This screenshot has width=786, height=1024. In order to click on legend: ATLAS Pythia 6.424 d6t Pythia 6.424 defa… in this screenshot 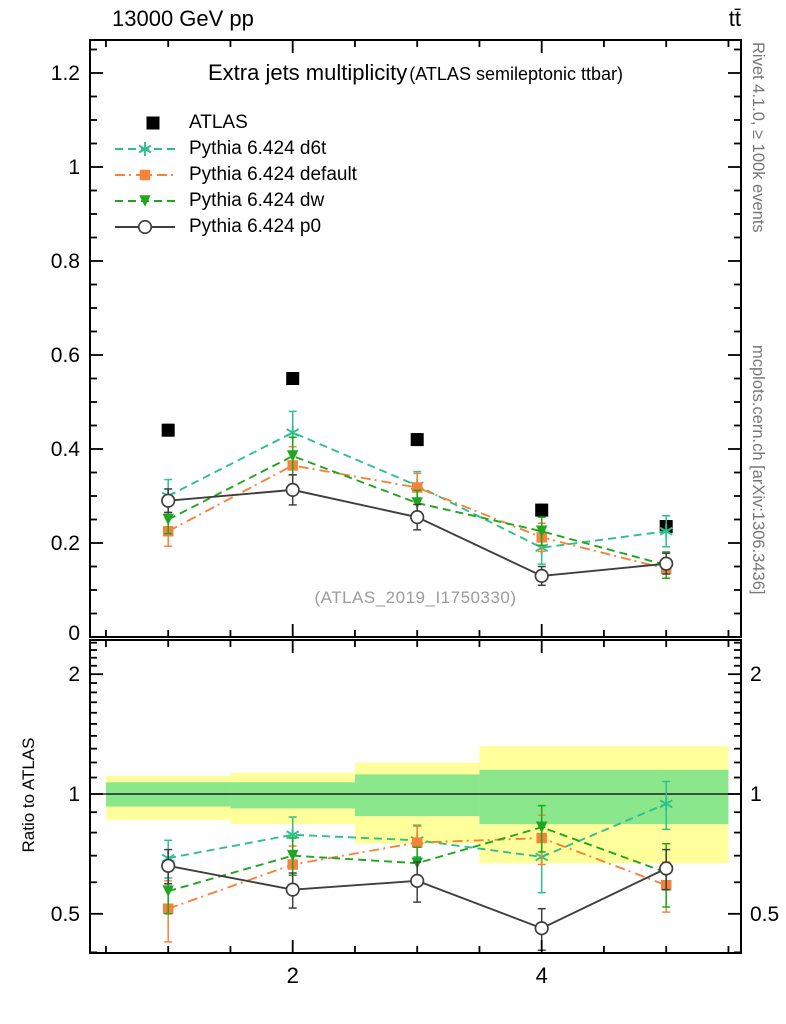, I will do `click(235, 175)`.